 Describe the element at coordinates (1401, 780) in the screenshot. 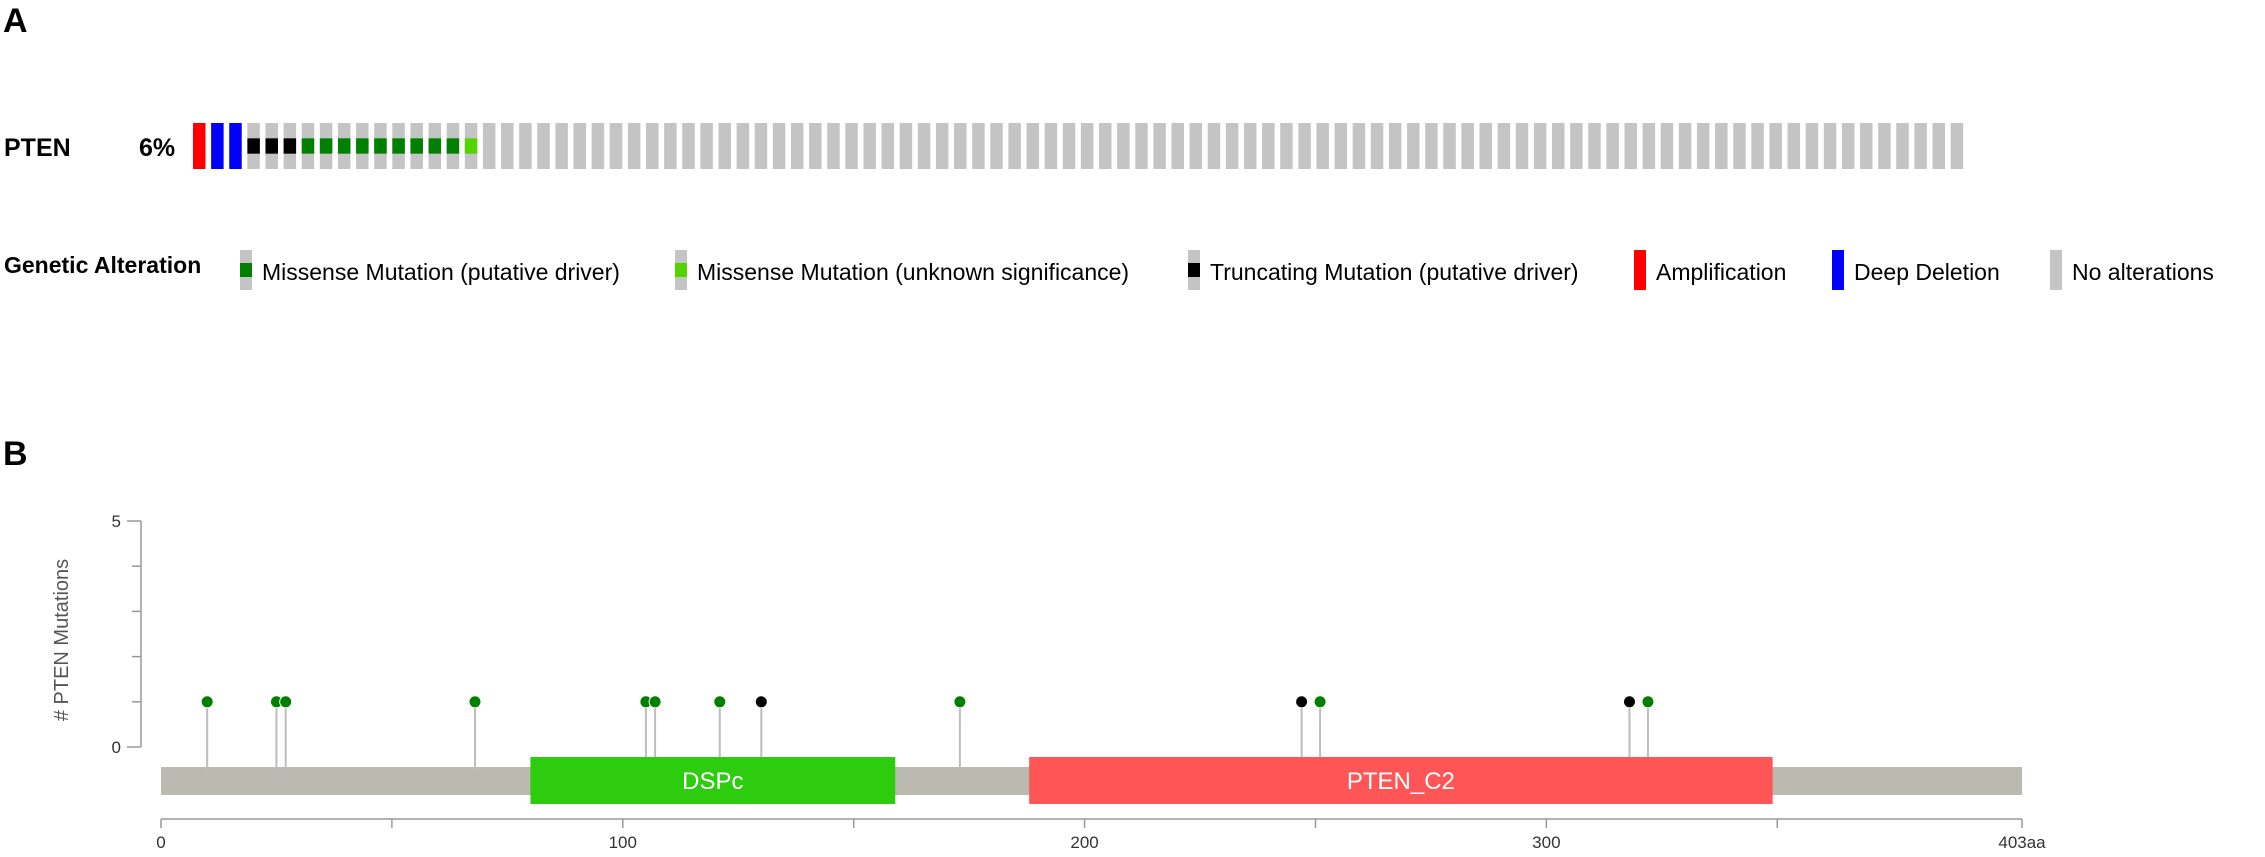

I see `domain-pten-c2` at that location.